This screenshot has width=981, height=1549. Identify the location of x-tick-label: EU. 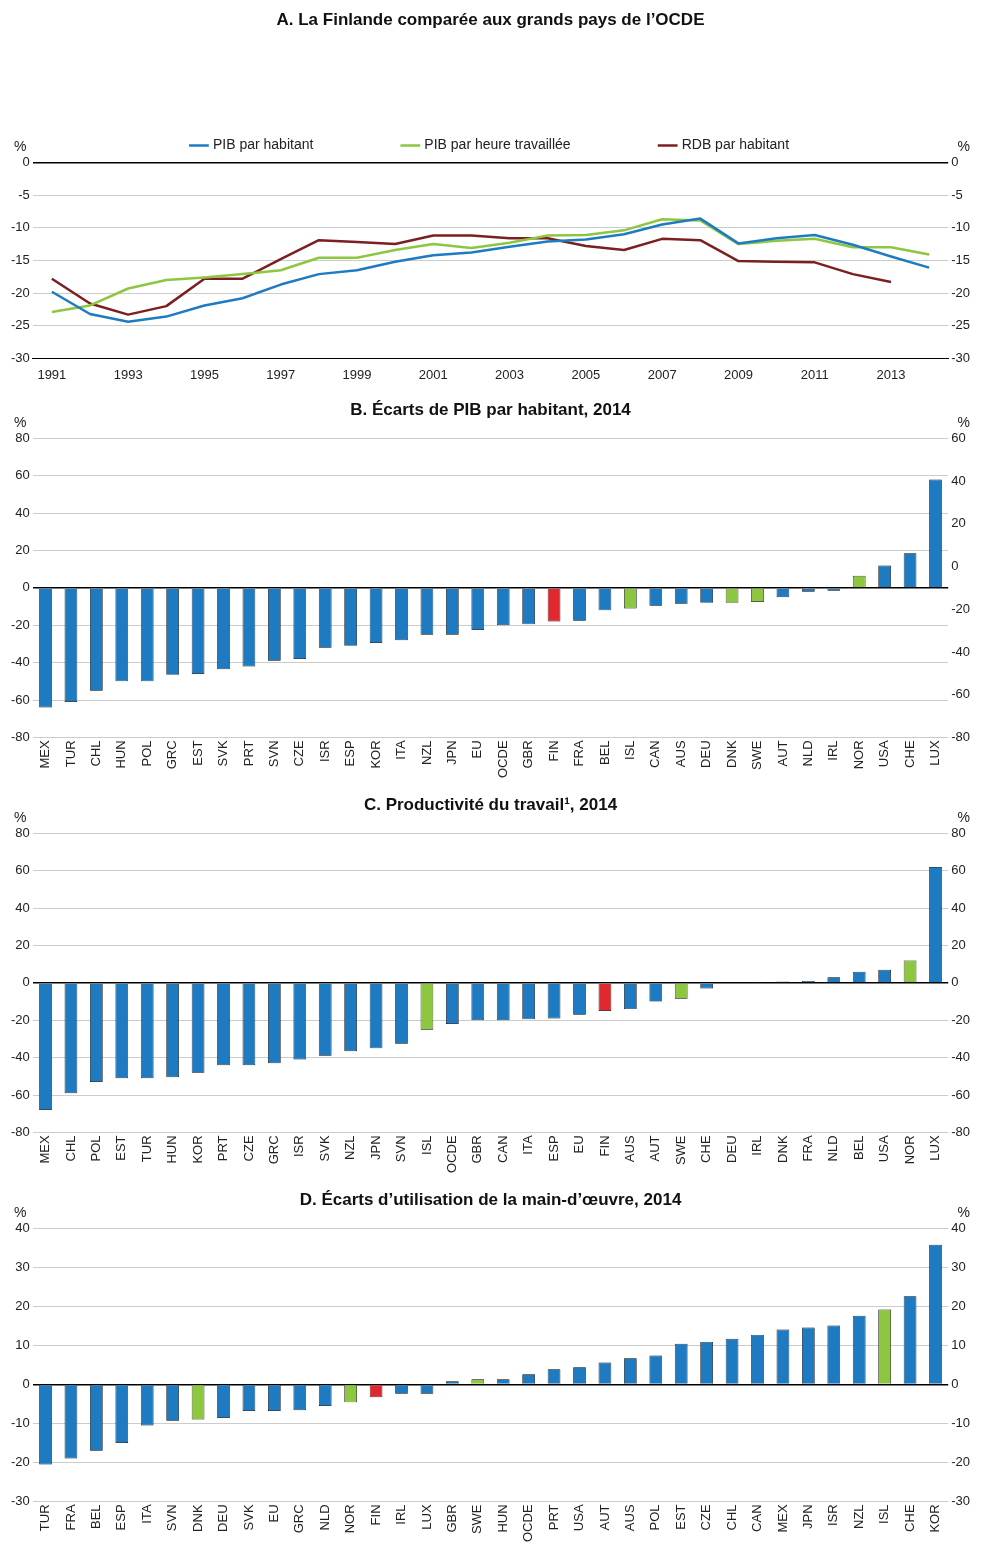
(477, 749).